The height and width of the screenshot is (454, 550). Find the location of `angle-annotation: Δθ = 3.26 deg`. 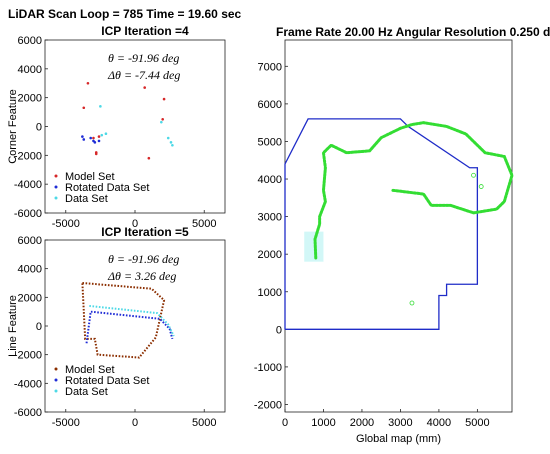

angle-annotation: Δθ = 3.26 deg is located at coordinates (141, 276).